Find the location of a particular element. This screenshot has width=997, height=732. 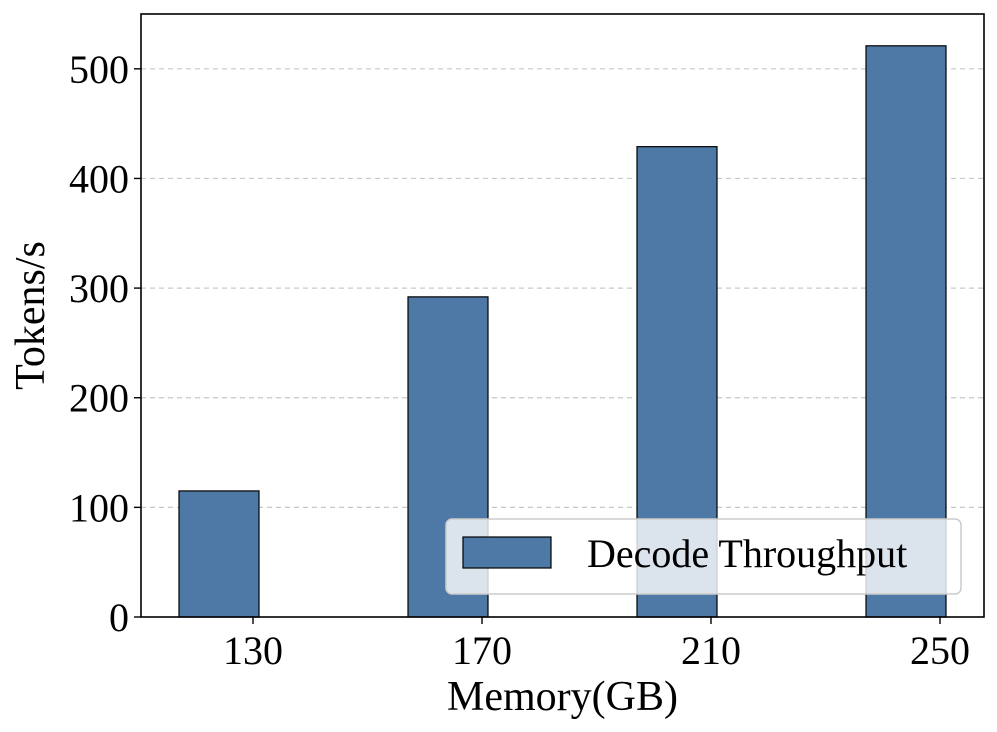

legend: Decode Throughput is located at coordinates (703, 556).